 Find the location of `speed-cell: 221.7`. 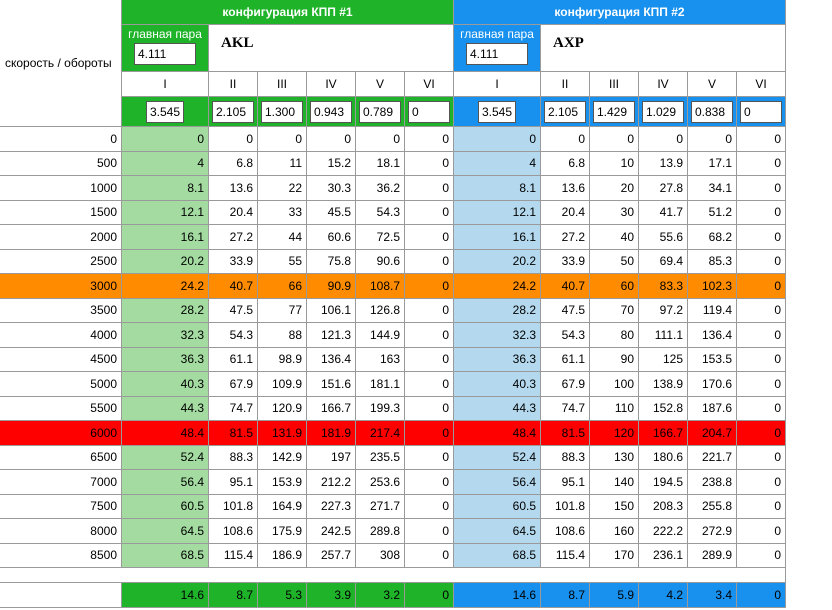

speed-cell: 221.7 is located at coordinates (712, 457).